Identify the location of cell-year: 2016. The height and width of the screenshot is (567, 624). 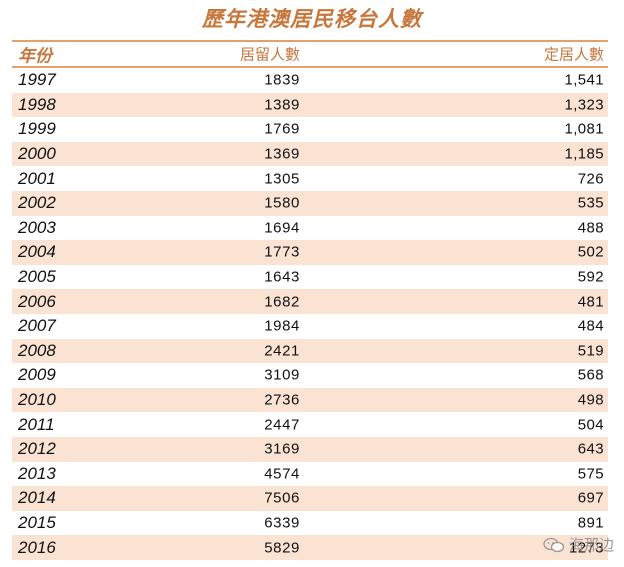
(37, 547).